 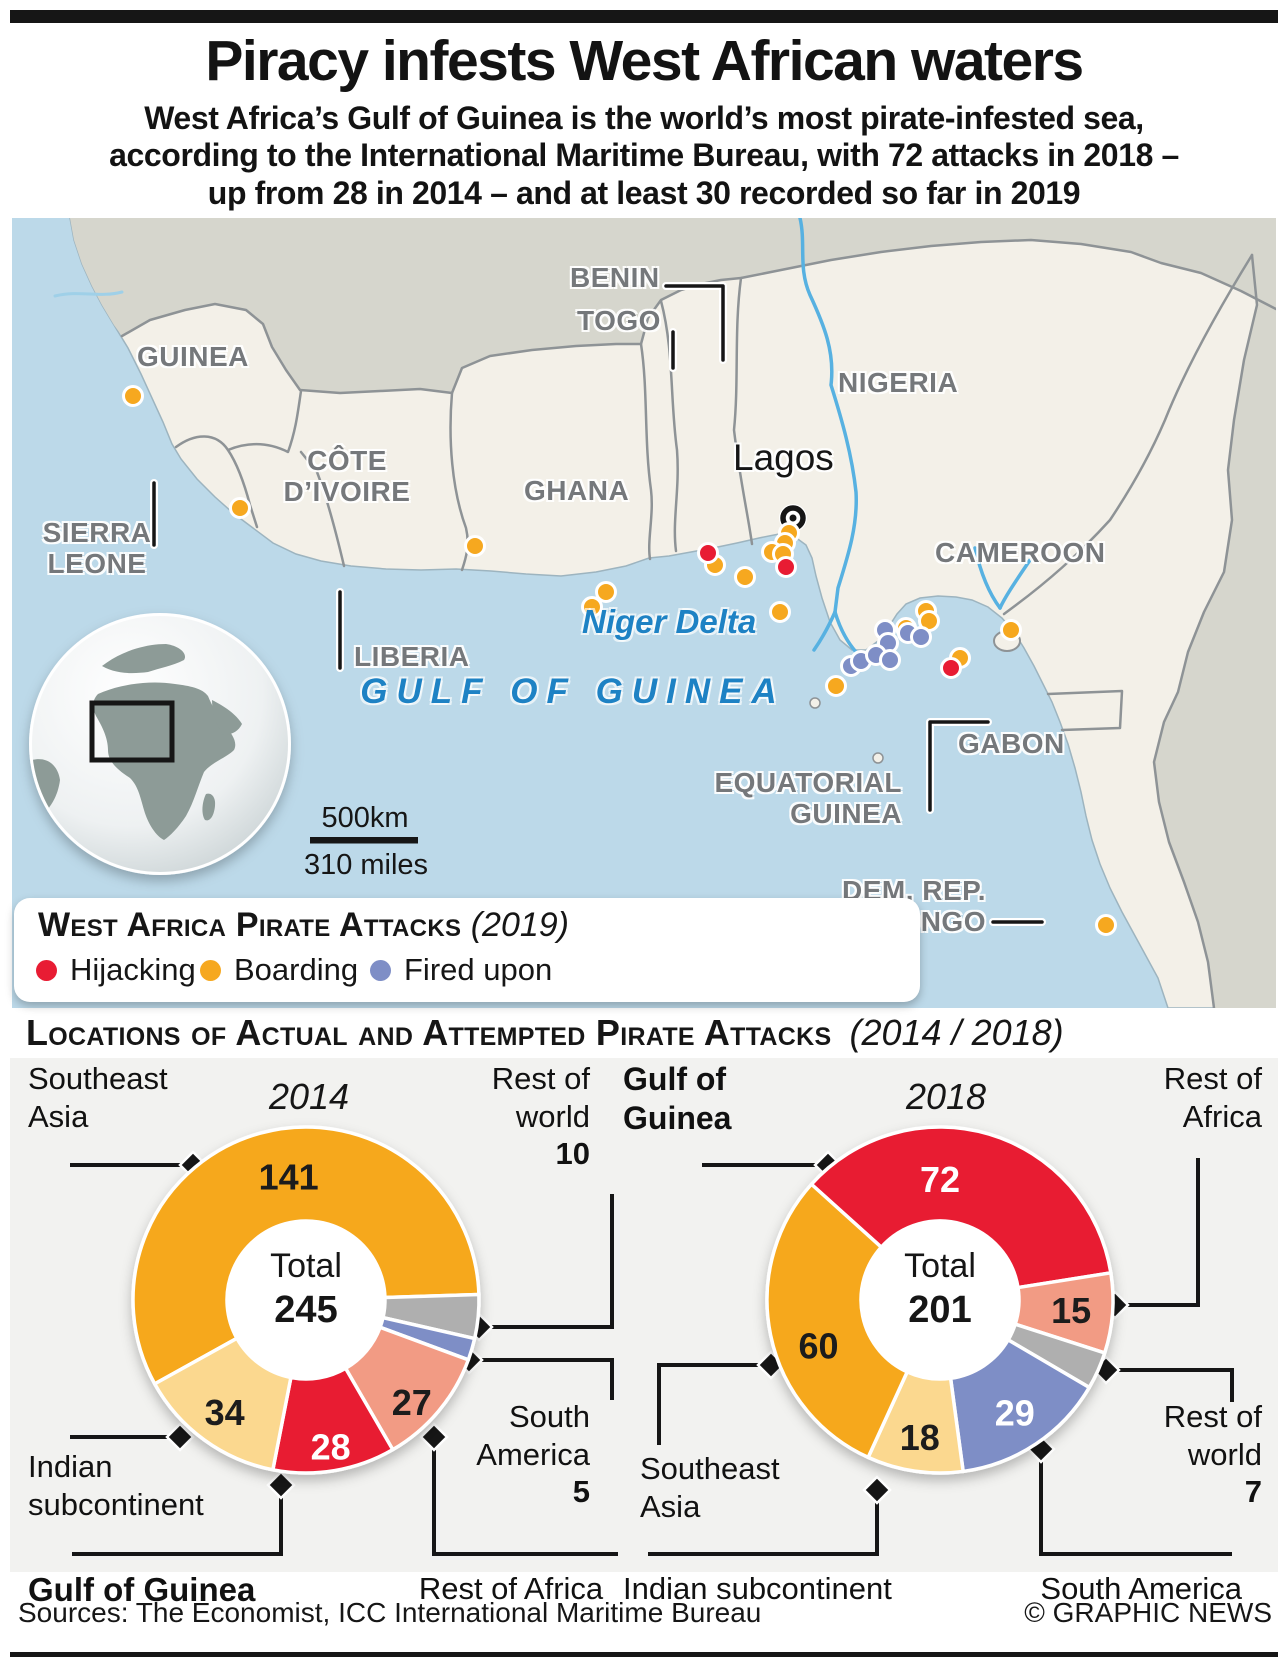 What do you see at coordinates (511, 1588) in the screenshot?
I see `label-2014-rest-of-africa: Rest of Africa` at bounding box center [511, 1588].